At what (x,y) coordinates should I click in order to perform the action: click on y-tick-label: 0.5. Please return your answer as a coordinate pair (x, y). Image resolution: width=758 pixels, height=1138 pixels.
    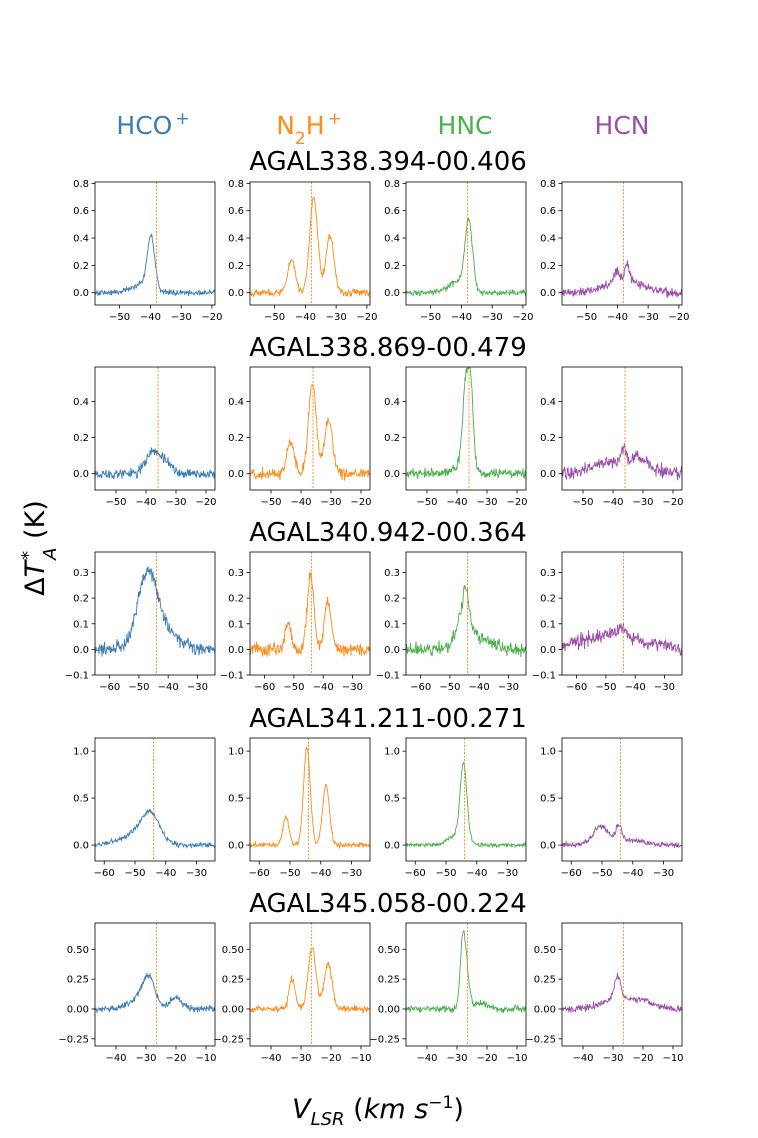
    Looking at the image, I should click on (81, 799).